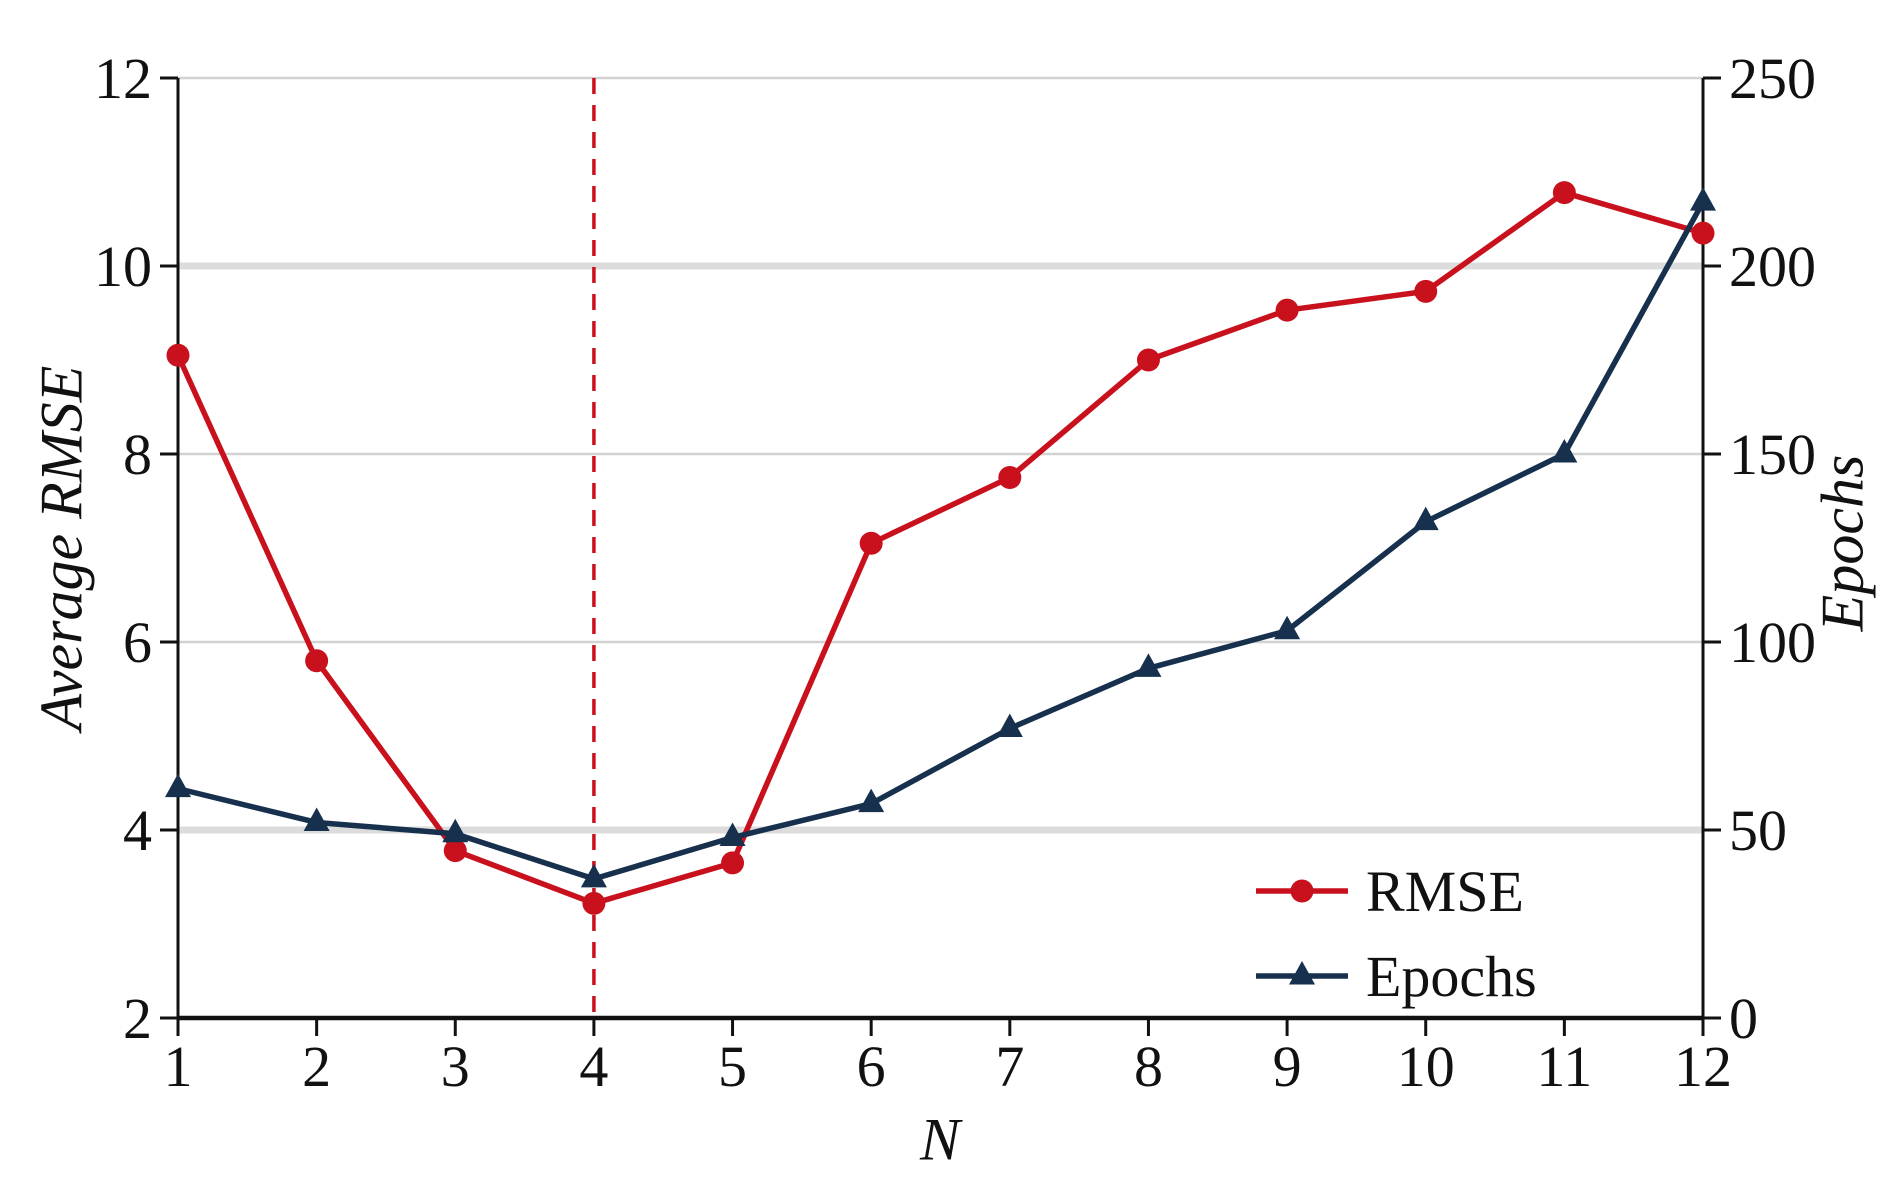  I want to click on left-axis-tick-label: 2, so click(137, 1018).